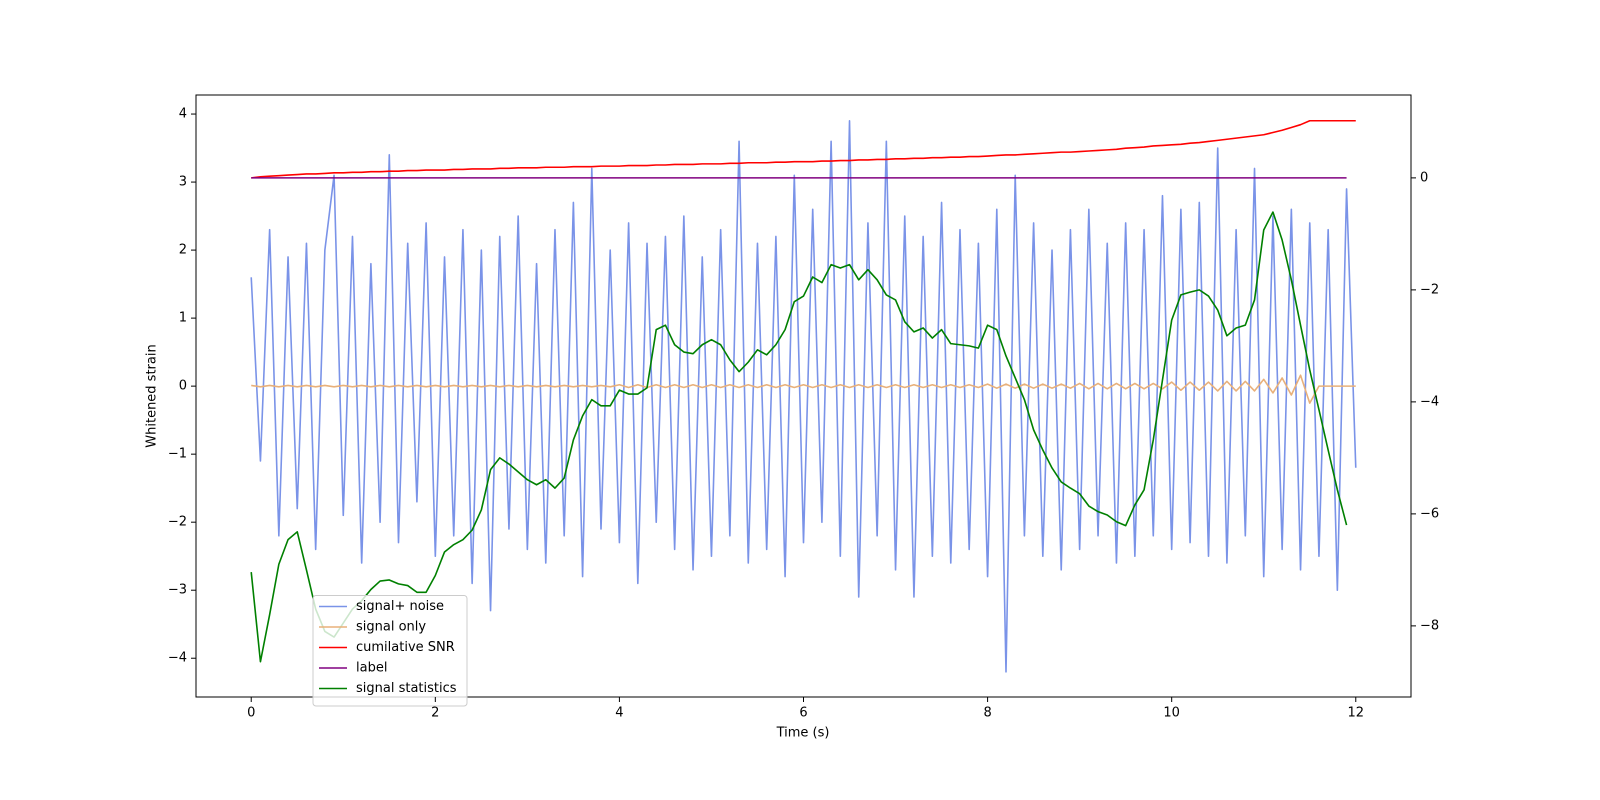  Describe the element at coordinates (1429, 513) in the screenshot. I see `y2-tick-label: −6` at that location.